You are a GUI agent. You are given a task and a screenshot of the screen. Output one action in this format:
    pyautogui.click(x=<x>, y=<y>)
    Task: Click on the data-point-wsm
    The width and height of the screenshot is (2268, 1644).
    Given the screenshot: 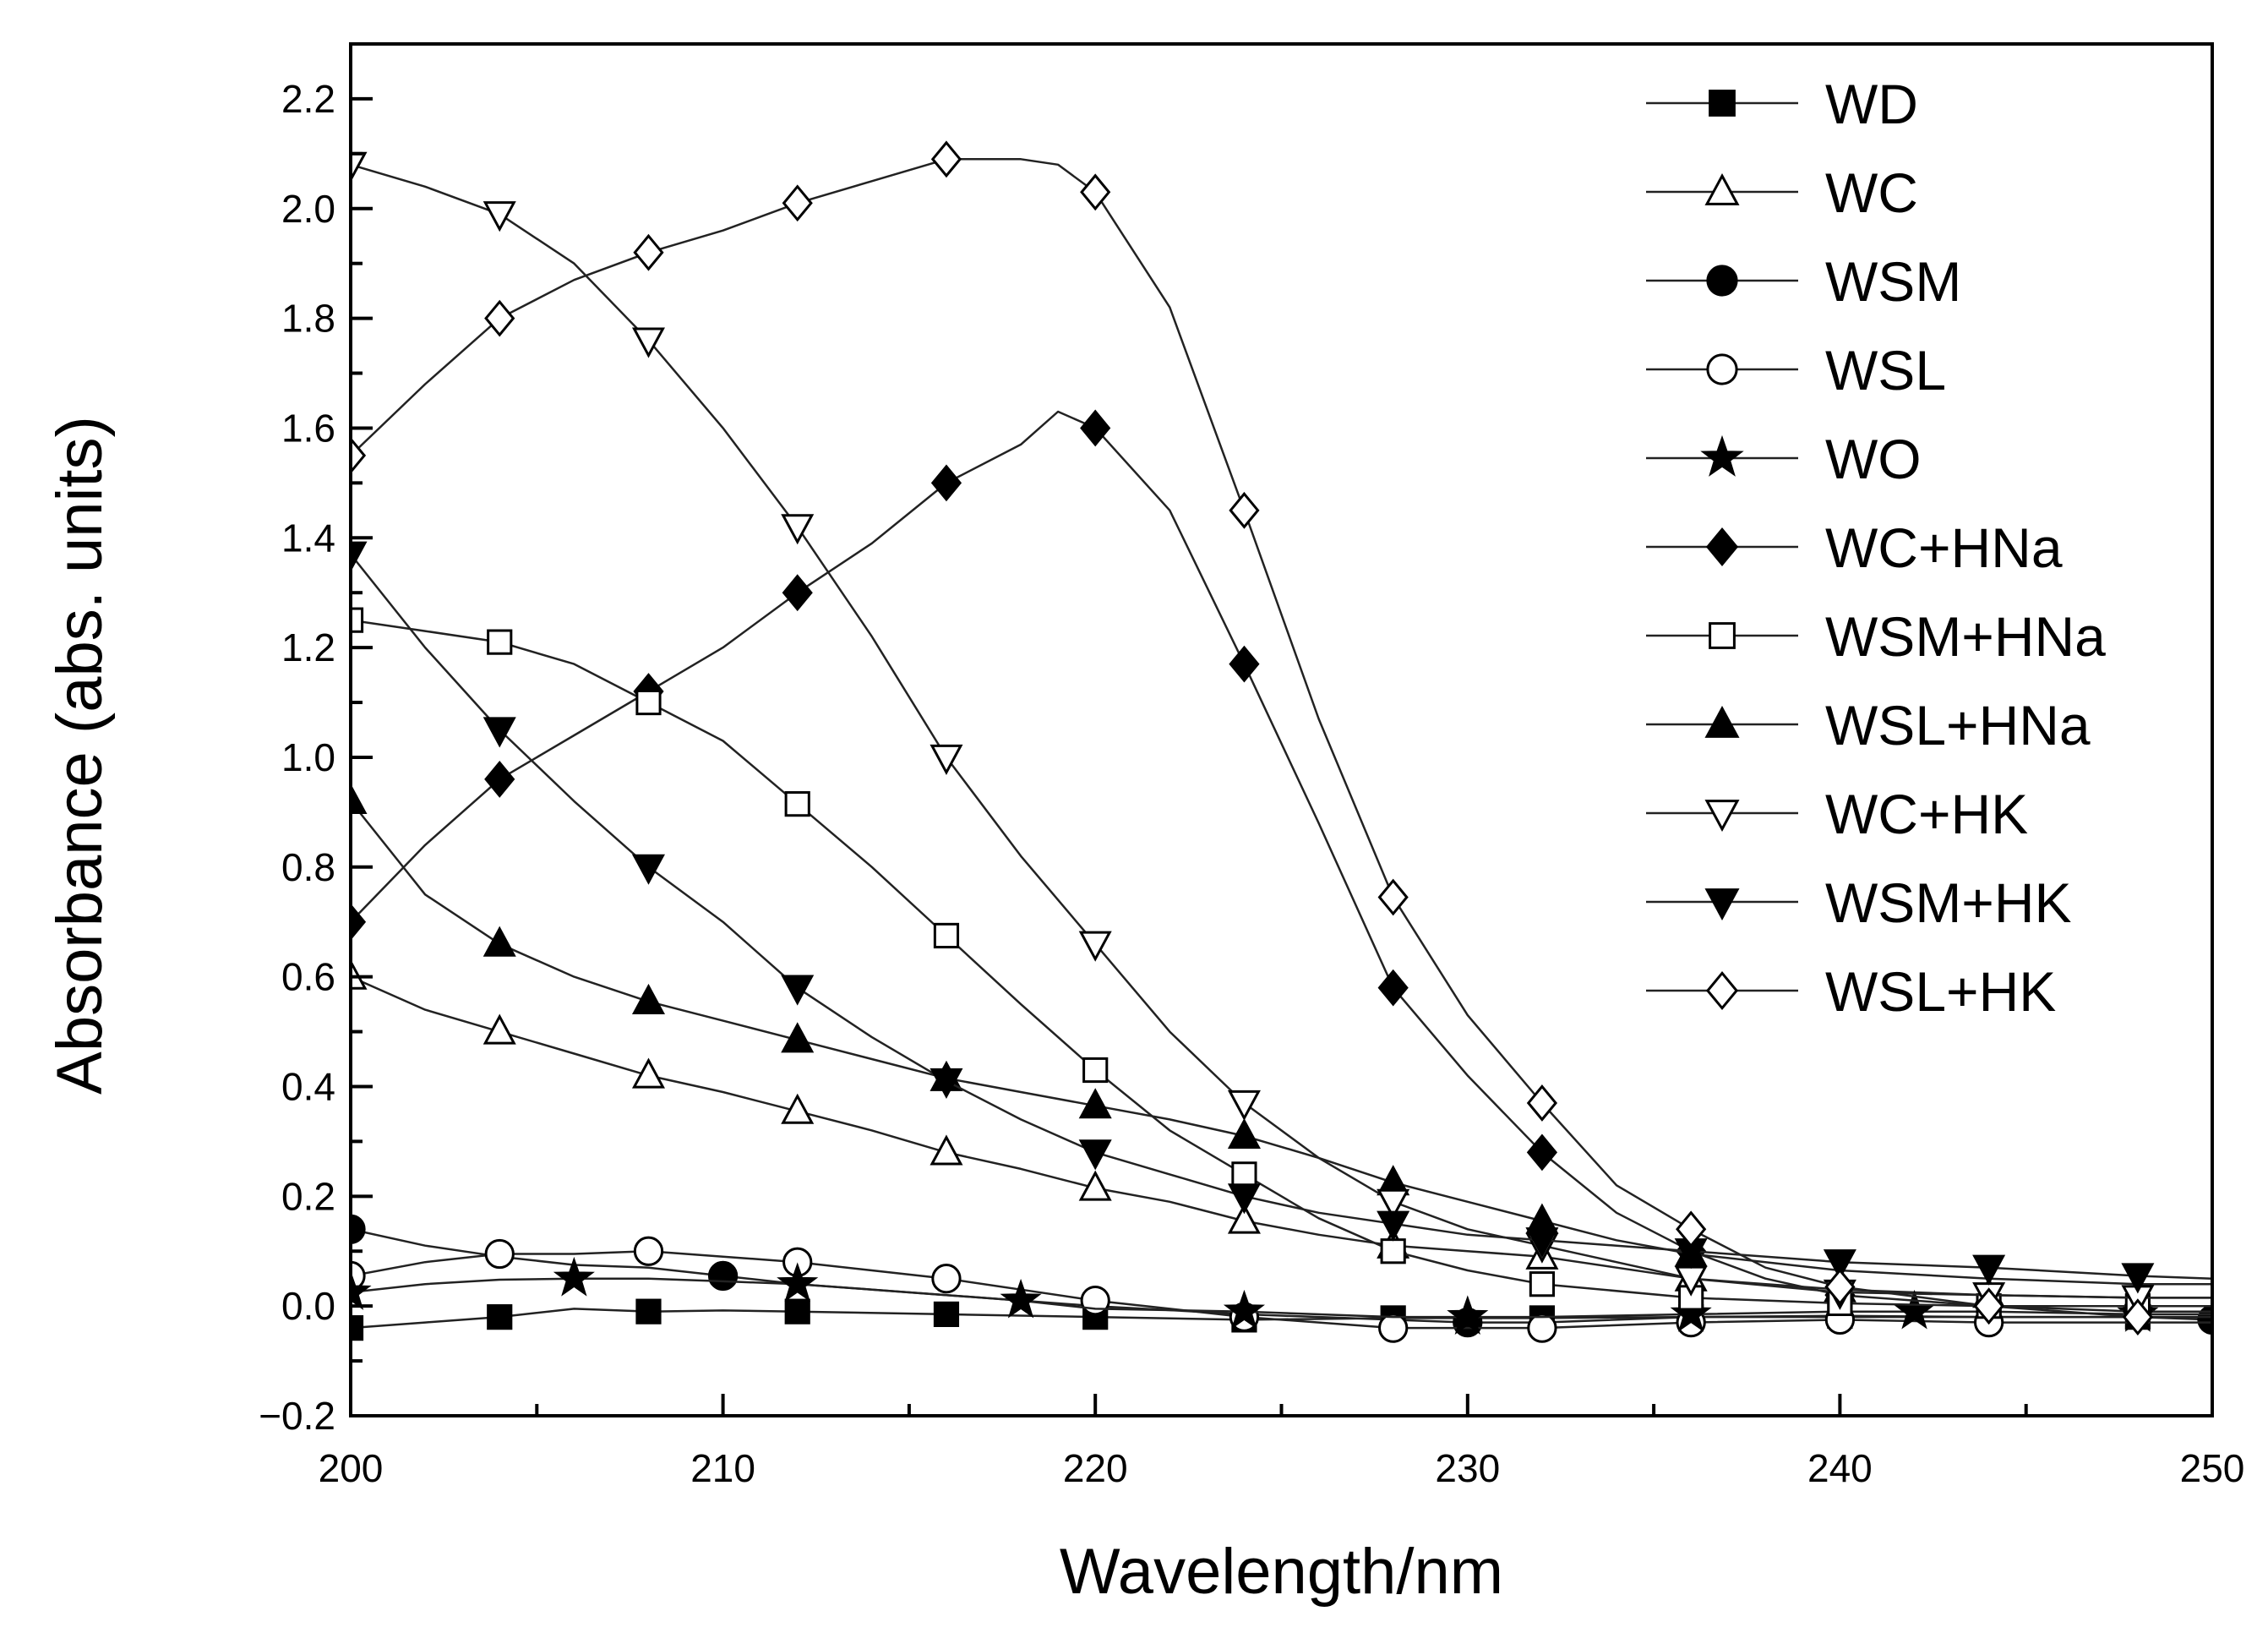 What is the action you would take?
    pyautogui.click(x=723, y=1276)
    